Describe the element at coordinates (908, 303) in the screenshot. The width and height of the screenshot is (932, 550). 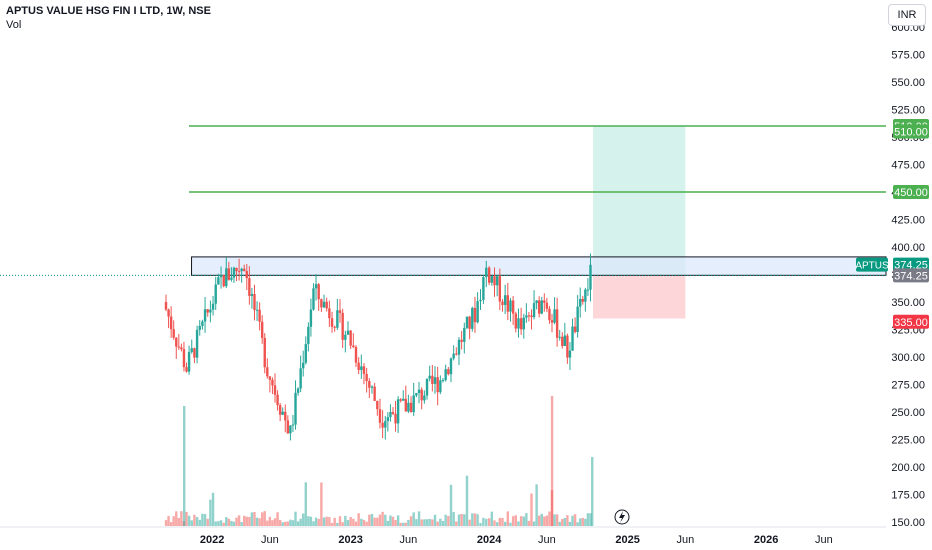
I see `y-tick-label: 350.00` at that location.